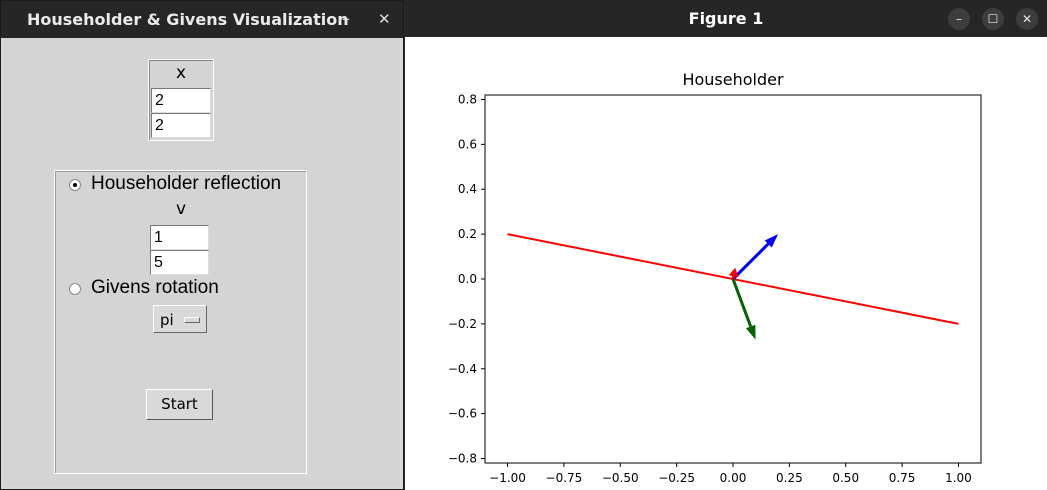 This screenshot has width=1047, height=490. I want to click on figure-window-titlebar: Figure 1 – ☐ ✕, so click(726, 18).